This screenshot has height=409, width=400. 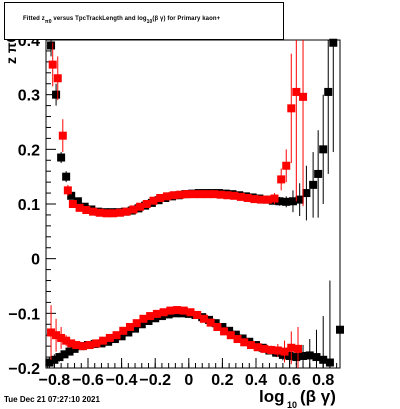 What do you see at coordinates (48, 22) in the screenshot?
I see `title-sub1: π0` at bounding box center [48, 22].